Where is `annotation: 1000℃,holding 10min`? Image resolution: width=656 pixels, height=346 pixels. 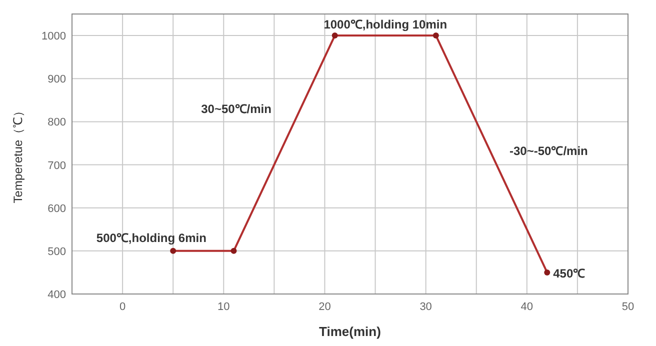 annotation: 1000℃,holding 10min is located at coordinates (386, 25).